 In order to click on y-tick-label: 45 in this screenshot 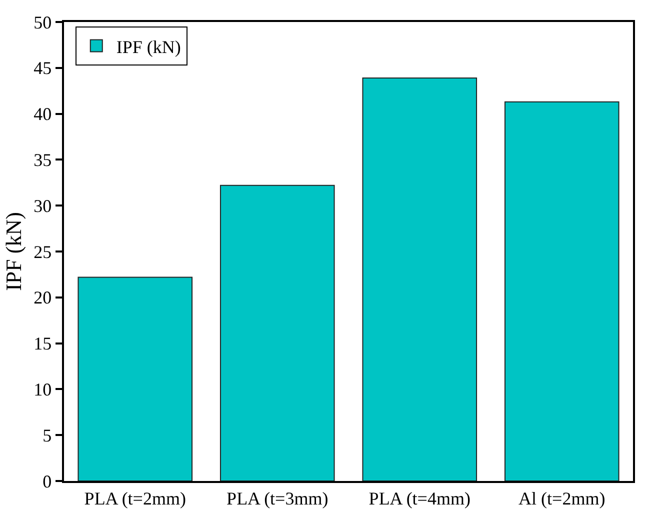, I will do `click(43, 68)`.